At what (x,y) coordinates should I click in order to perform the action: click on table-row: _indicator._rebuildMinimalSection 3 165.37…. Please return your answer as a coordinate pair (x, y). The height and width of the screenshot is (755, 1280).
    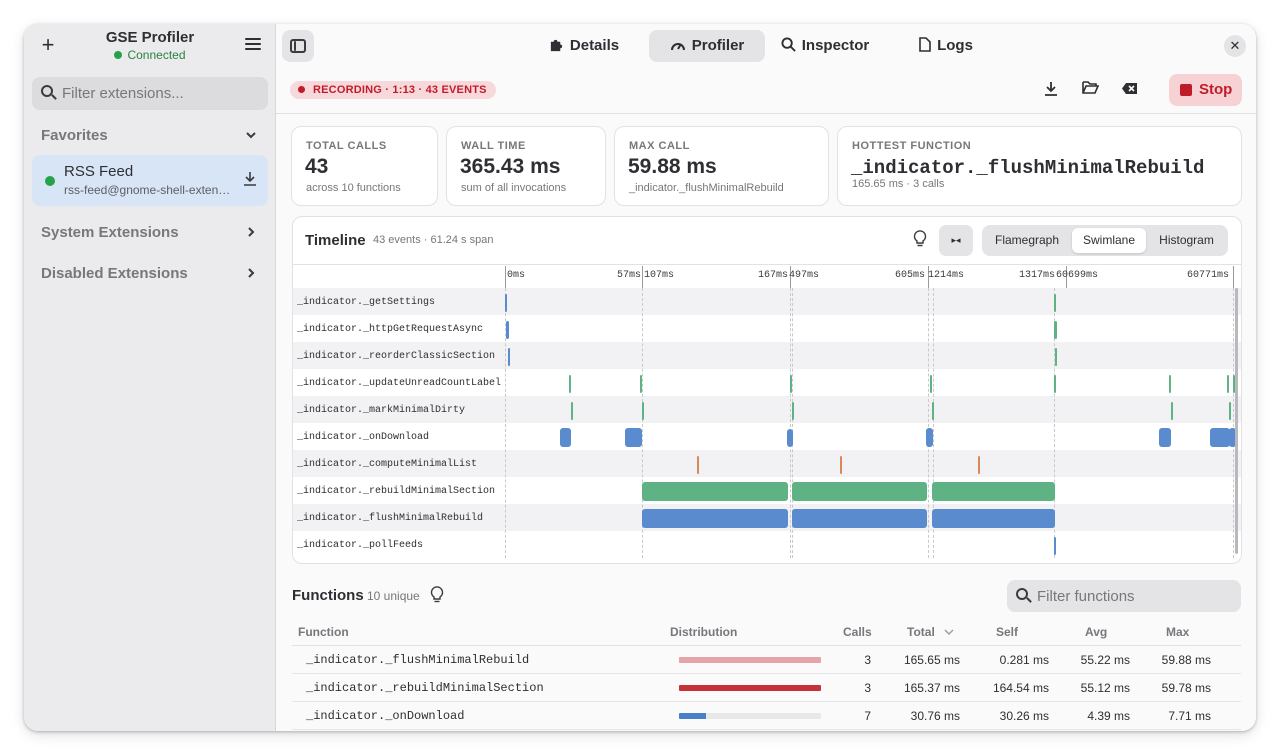
    Looking at the image, I should click on (766, 688).